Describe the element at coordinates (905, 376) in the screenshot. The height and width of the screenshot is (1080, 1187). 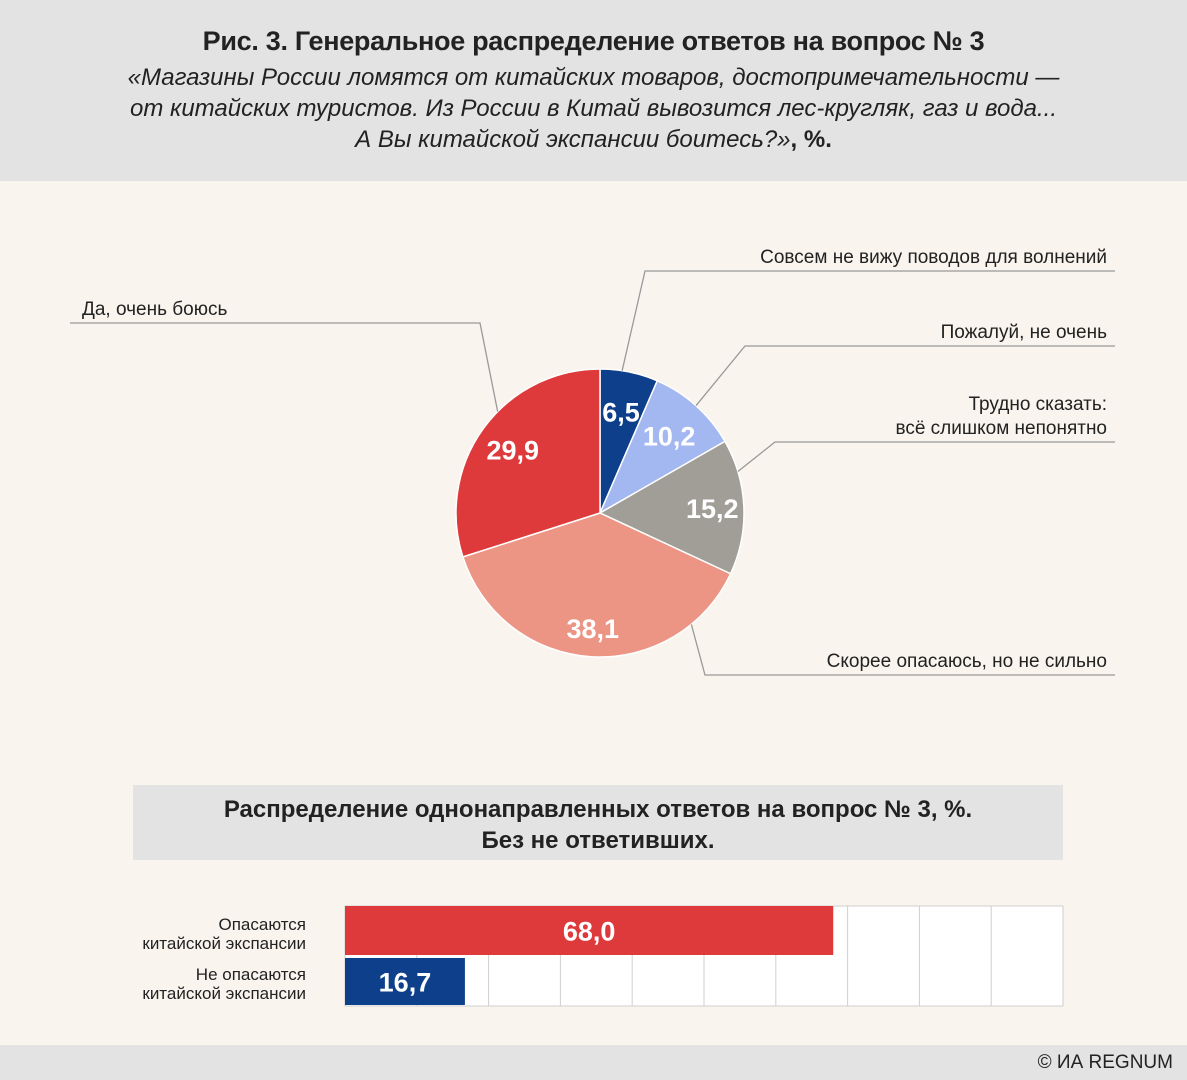
I see `leader-not-really` at that location.